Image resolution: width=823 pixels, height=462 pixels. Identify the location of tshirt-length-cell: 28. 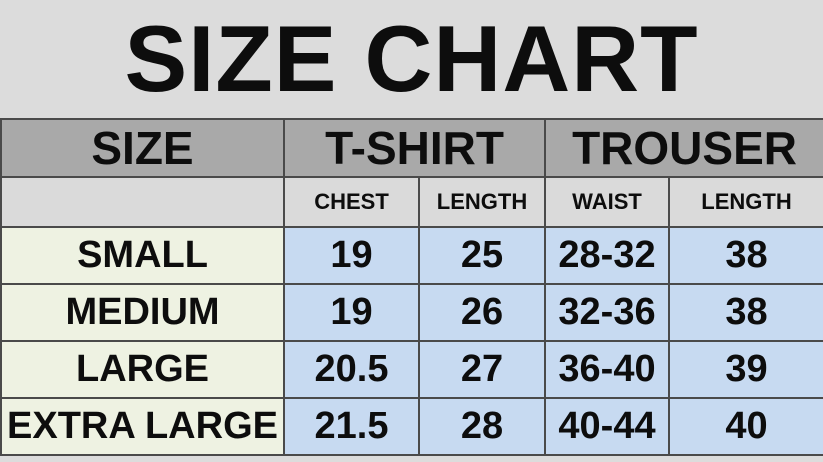
(482, 426).